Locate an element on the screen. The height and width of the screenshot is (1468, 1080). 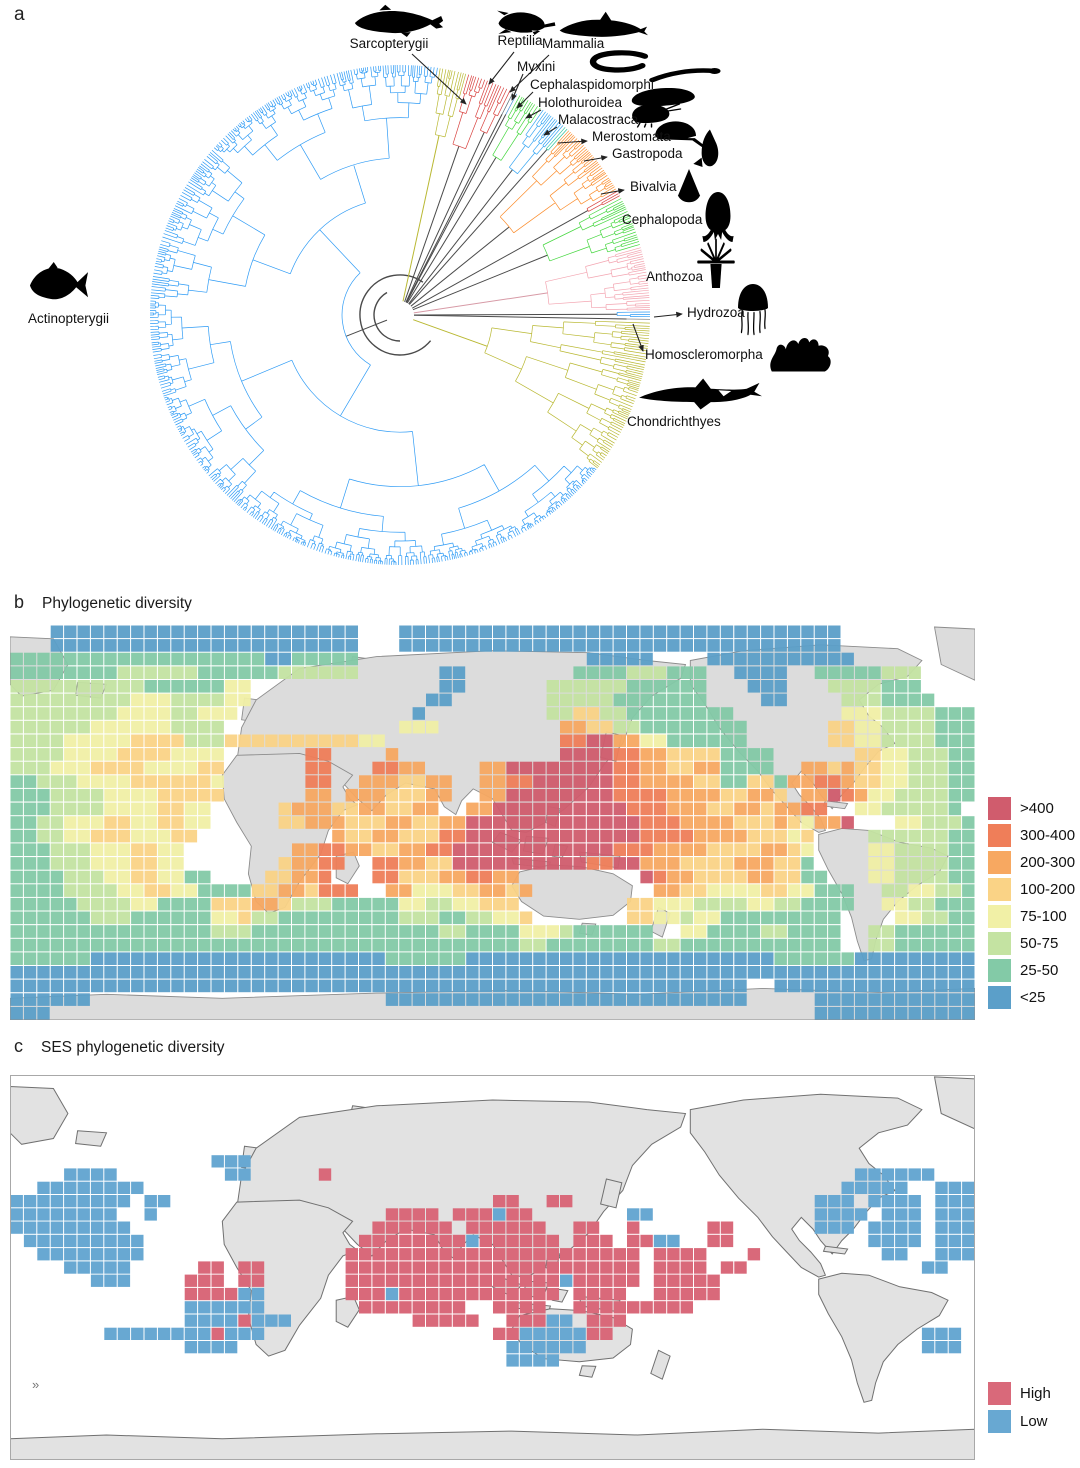
legend-item: 200-300 is located at coordinates (1031, 862).